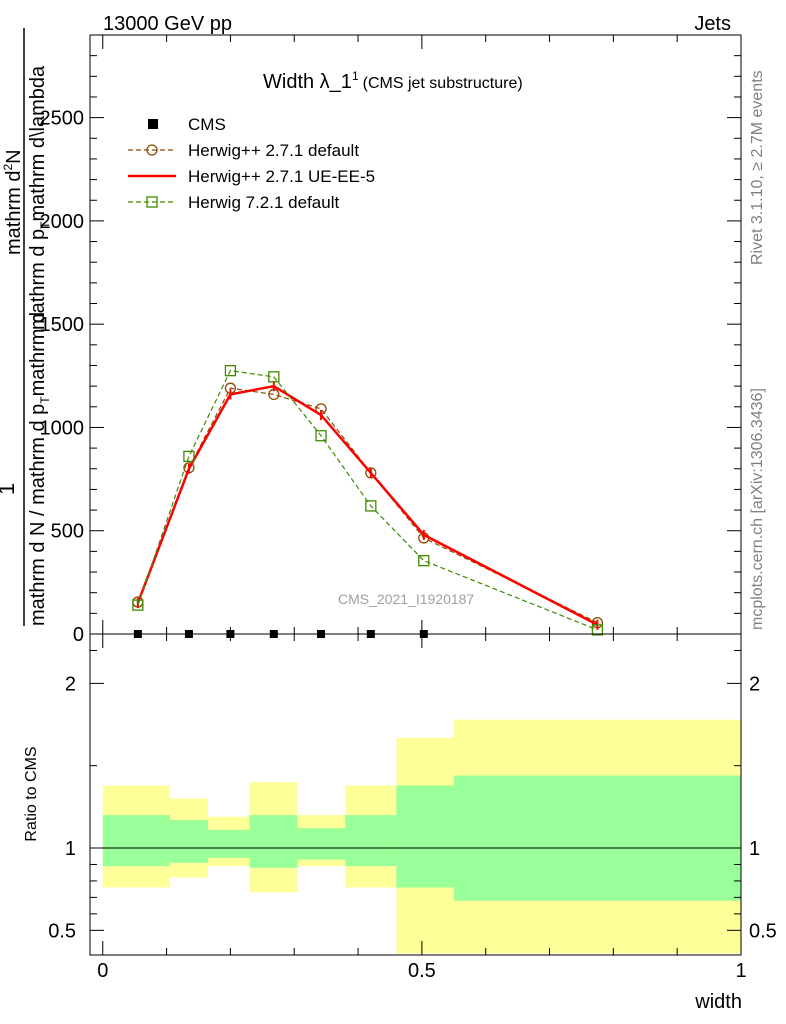  What do you see at coordinates (152, 150) in the screenshot?
I see `legend-marker-circle` at bounding box center [152, 150].